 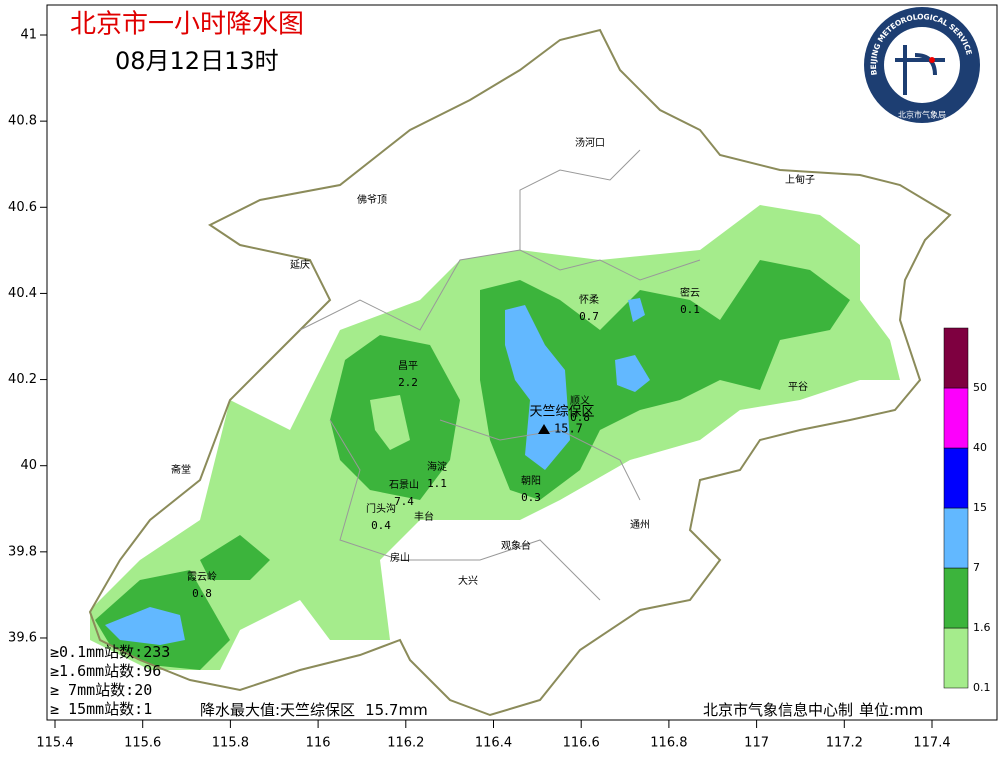 What do you see at coordinates (372, 199) in the screenshot?
I see `place-name: 佛爷顶` at bounding box center [372, 199].